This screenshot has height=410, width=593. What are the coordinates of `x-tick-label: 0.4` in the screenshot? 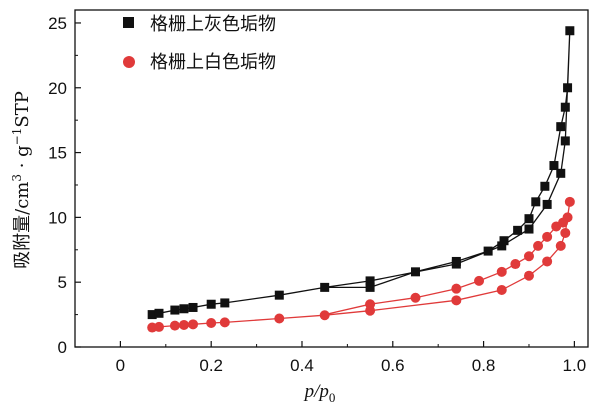 It's located at (302, 365).